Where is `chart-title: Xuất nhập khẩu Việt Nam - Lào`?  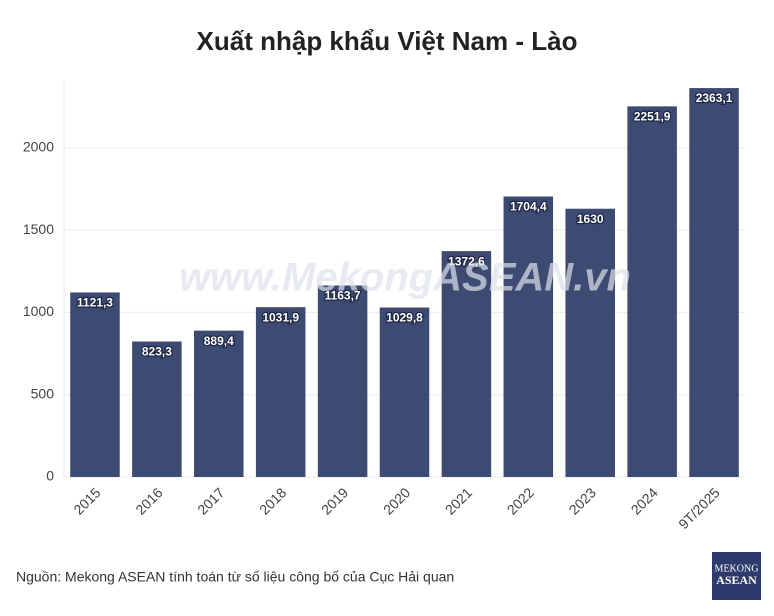
chart-title: Xuất nhập khẩu Việt Nam - Lào is located at coordinates (387, 41).